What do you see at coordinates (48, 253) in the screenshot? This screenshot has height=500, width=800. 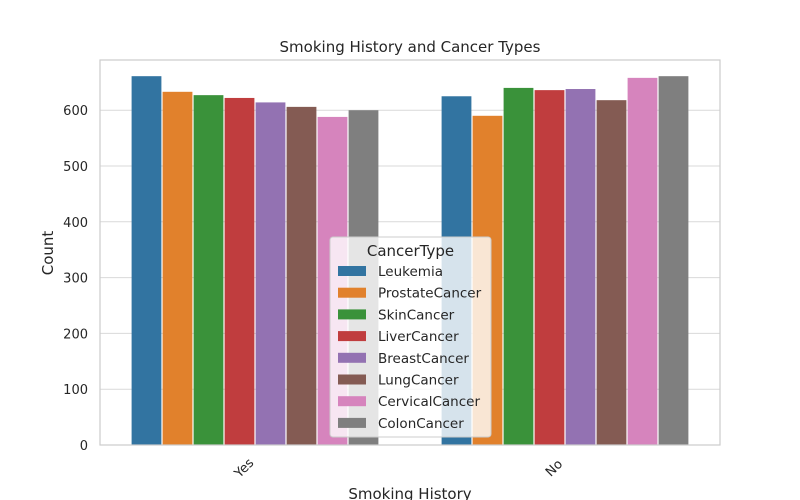 I see `y-axis-label: Count` at bounding box center [48, 253].